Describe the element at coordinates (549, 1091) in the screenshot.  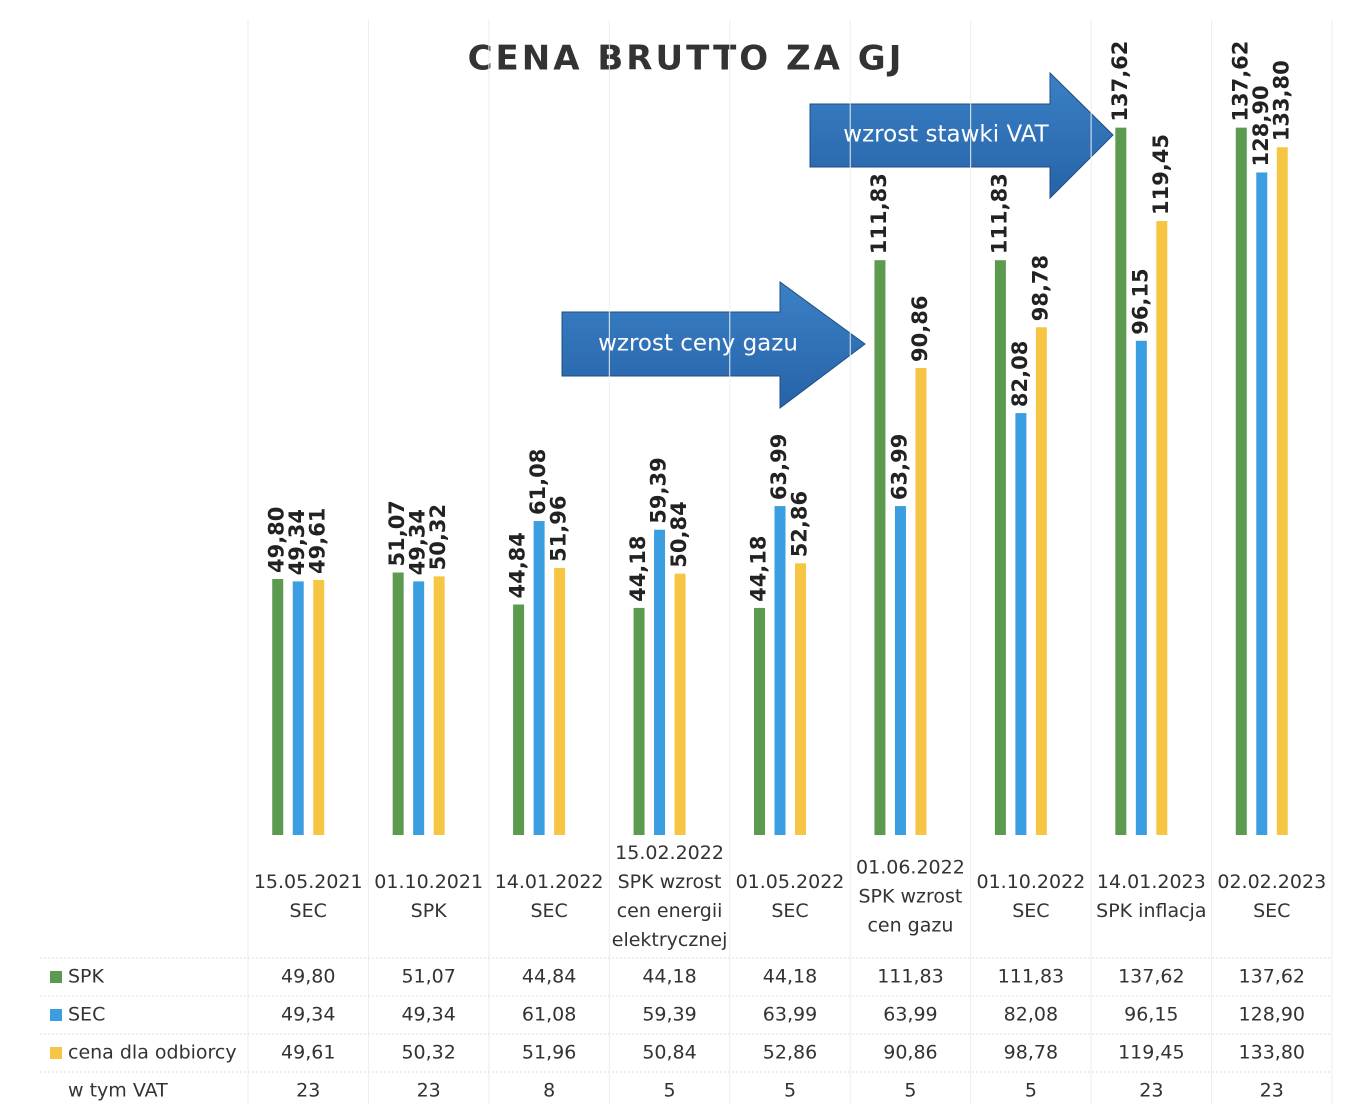
I see `table-cell: 8` at that location.